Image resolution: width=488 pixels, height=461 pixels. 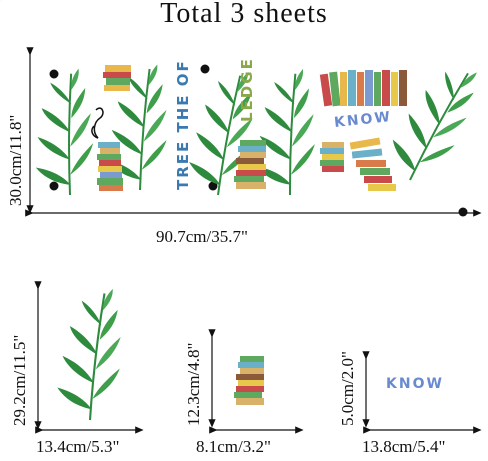 I want to click on main-height-label: 30.0cm/11.8", so click(x=15, y=160).